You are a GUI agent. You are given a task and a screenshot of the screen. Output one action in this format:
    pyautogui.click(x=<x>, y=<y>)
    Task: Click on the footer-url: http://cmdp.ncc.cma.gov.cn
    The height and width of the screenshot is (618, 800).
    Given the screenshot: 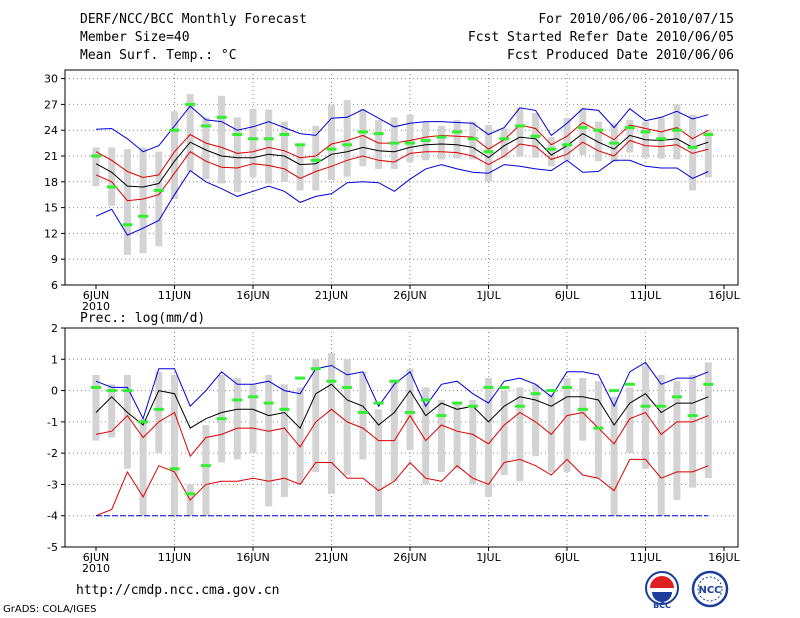 What is the action you would take?
    pyautogui.click(x=178, y=590)
    